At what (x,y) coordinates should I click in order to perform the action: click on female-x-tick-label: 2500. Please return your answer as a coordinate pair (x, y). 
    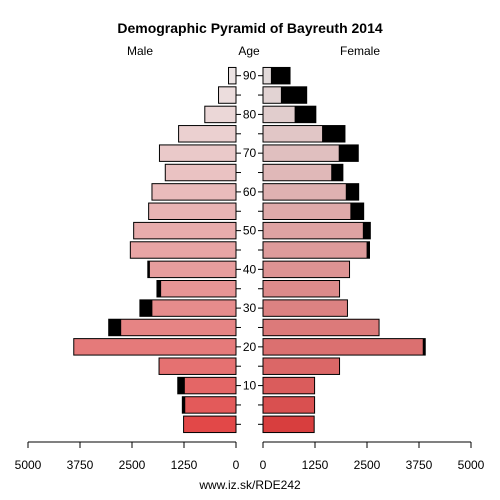
    Looking at the image, I should click on (367, 465).